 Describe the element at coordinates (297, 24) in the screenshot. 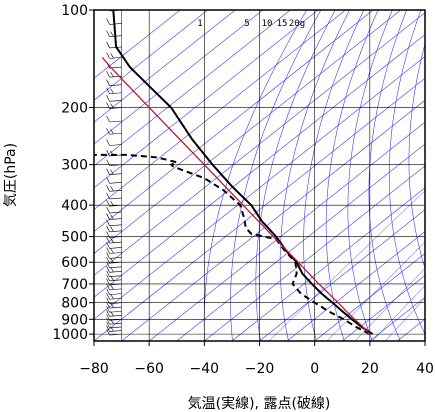

I see `mixing-ratio-label: 20g` at that location.